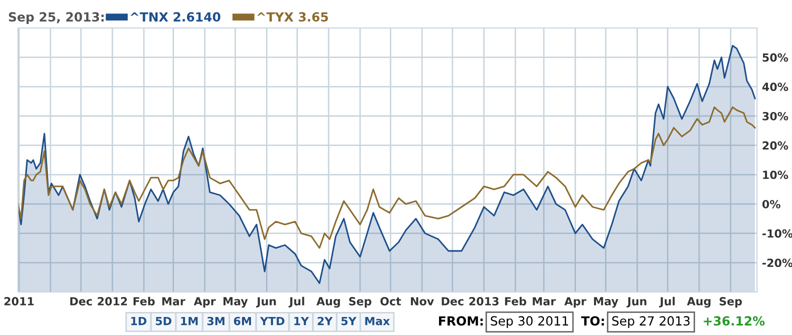 The width and height of the screenshot is (792, 335). What do you see at coordinates (529, 322) in the screenshot?
I see `text: Sep 30 2011` at bounding box center [529, 322].